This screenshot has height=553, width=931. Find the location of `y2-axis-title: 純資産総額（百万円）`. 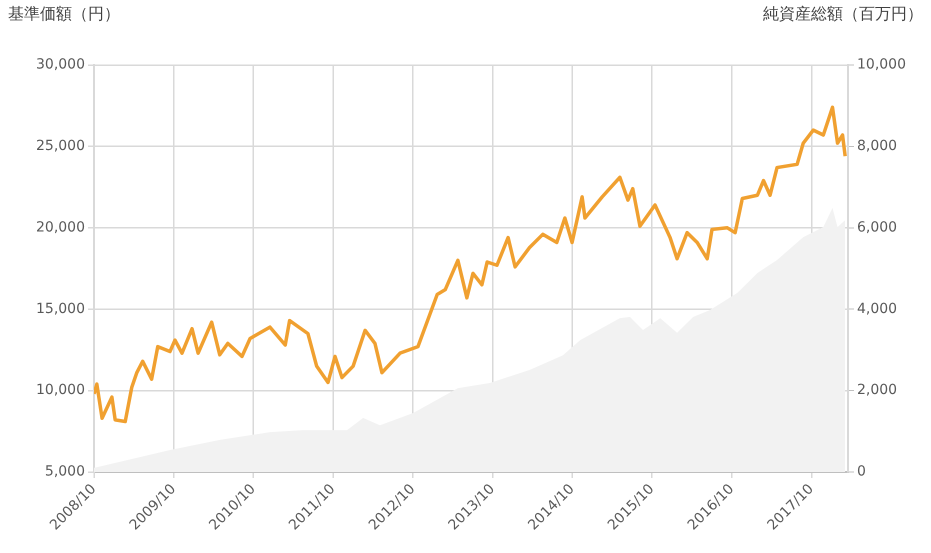

y2-axis-title: 純資産総額（百万円） is located at coordinates (843, 14).